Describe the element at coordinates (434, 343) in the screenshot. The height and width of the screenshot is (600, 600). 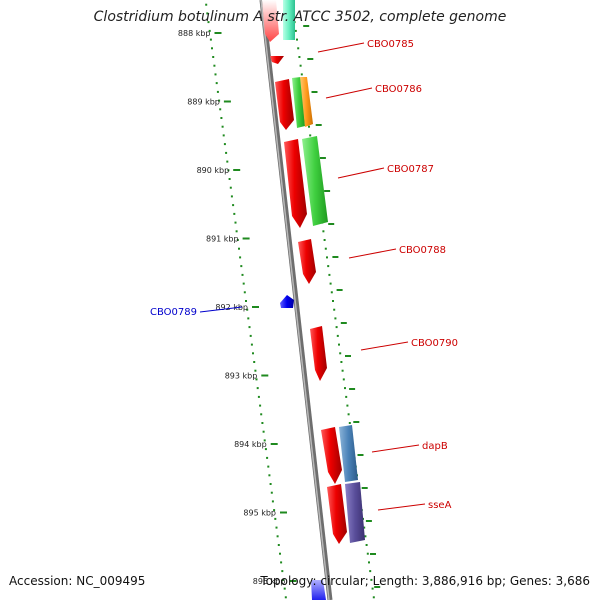
I see `gene-label-cbo0790: CBO0790` at that location.